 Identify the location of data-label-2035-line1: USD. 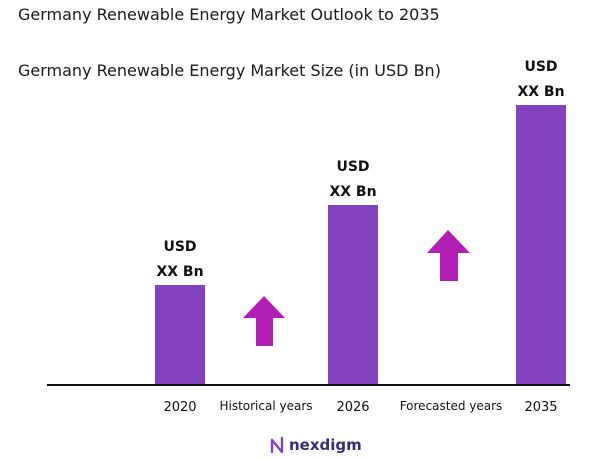
(540, 67).